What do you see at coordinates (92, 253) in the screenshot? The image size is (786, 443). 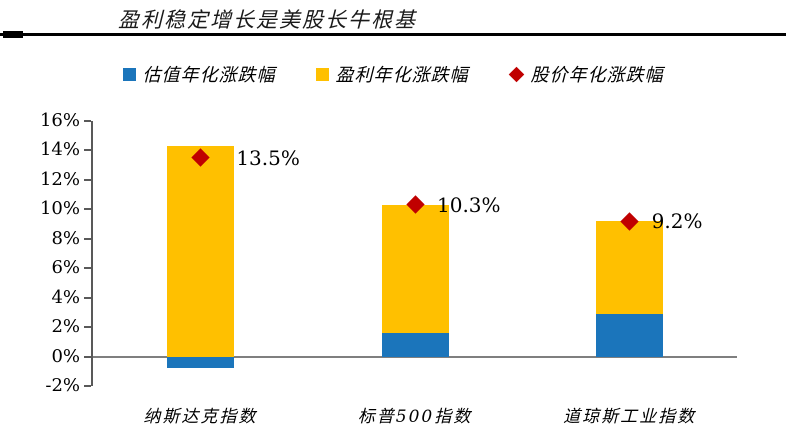 I see `y-axis-line` at bounding box center [92, 253].